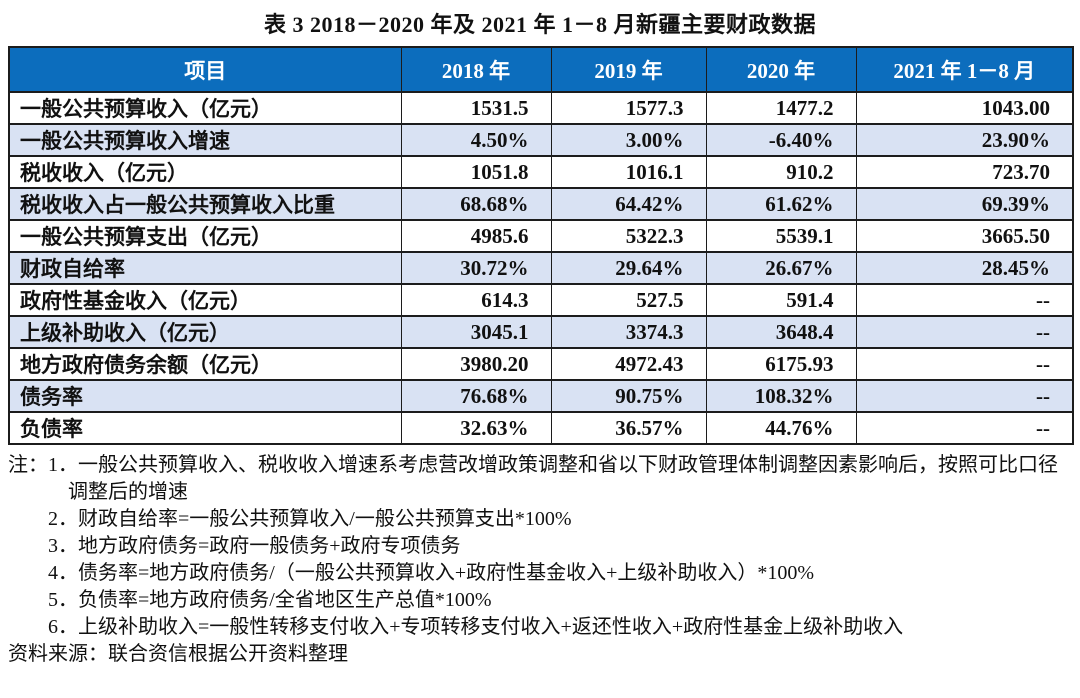  I want to click on note-item: 3．地方政府债务=政府一般债务+政府专项债务, so click(254, 546).